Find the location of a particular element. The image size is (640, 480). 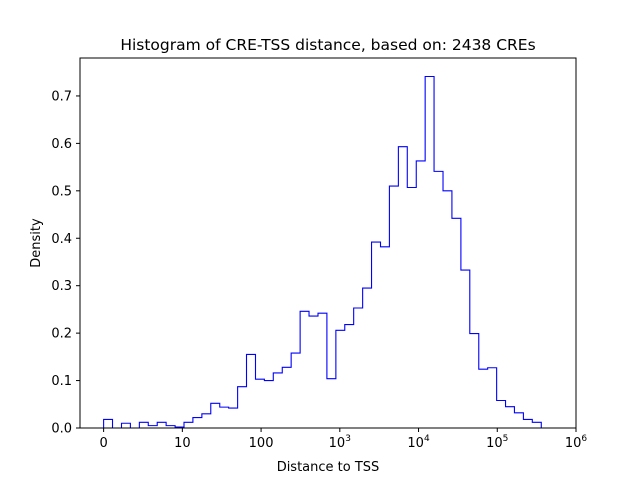

y-axis-label: Density is located at coordinates (36, 243).